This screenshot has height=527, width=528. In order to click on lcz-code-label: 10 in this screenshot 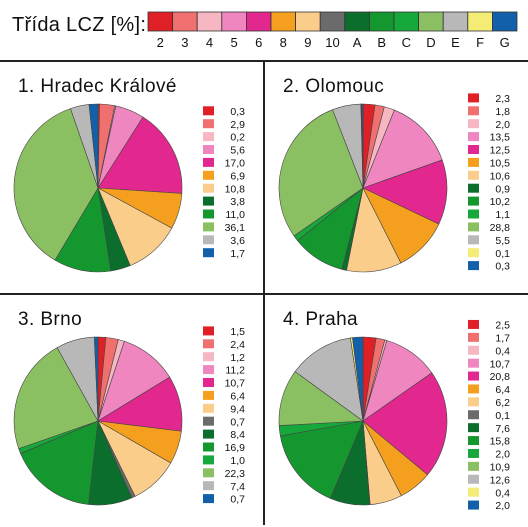, I will do `click(332, 42)`.